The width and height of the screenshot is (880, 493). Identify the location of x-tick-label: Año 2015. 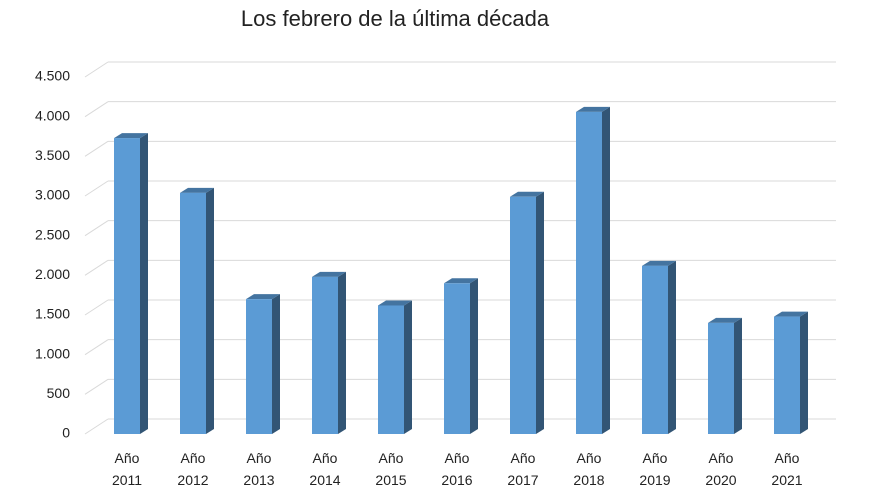
(391, 469).